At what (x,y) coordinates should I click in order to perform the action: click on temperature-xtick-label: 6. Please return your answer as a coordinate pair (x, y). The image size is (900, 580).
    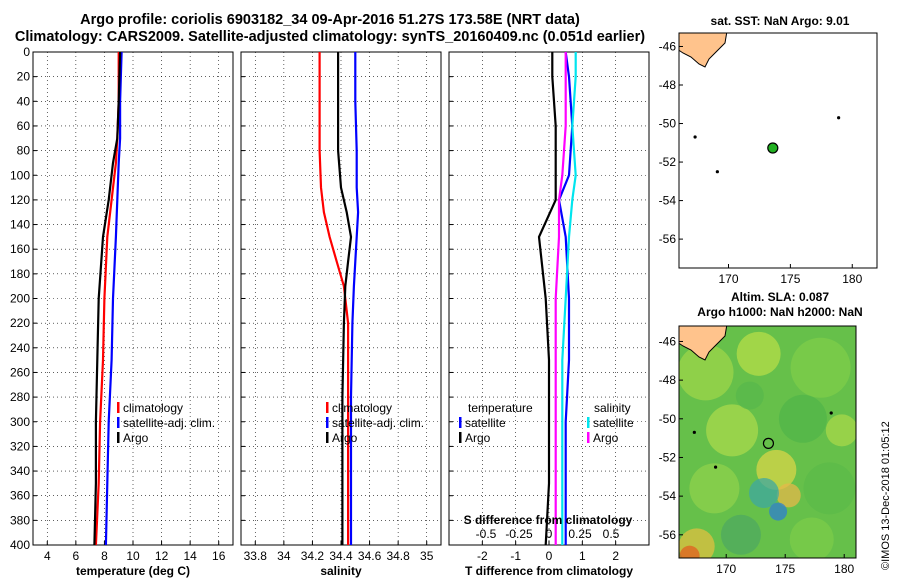
    Looking at the image, I should click on (76, 556).